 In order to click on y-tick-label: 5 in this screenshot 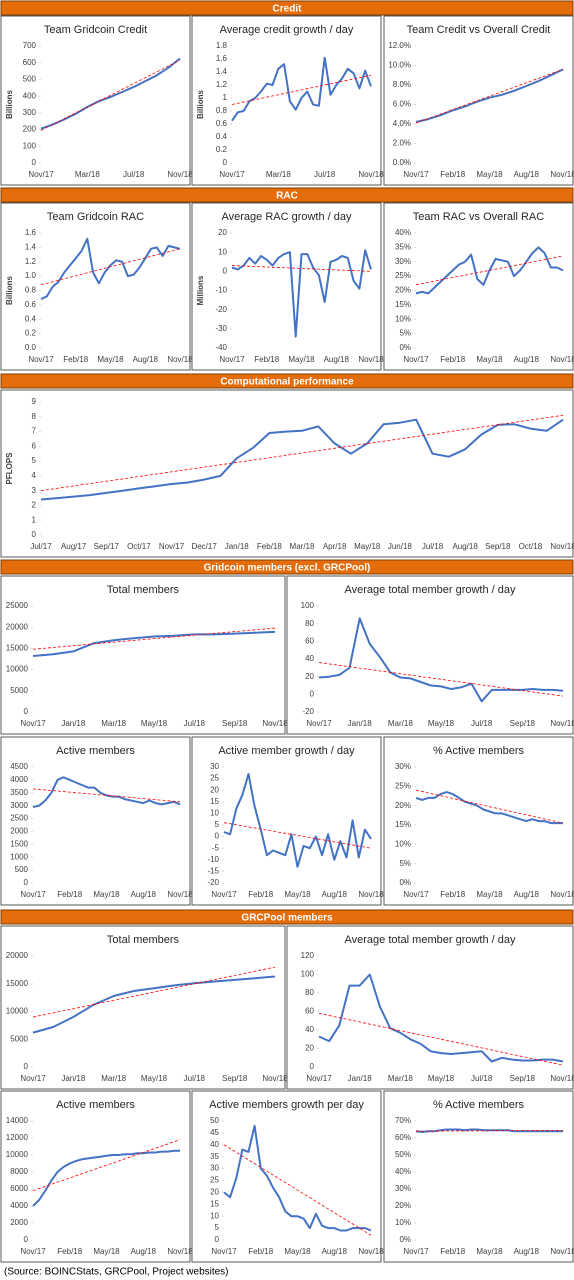, I will do `click(217, 824)`.